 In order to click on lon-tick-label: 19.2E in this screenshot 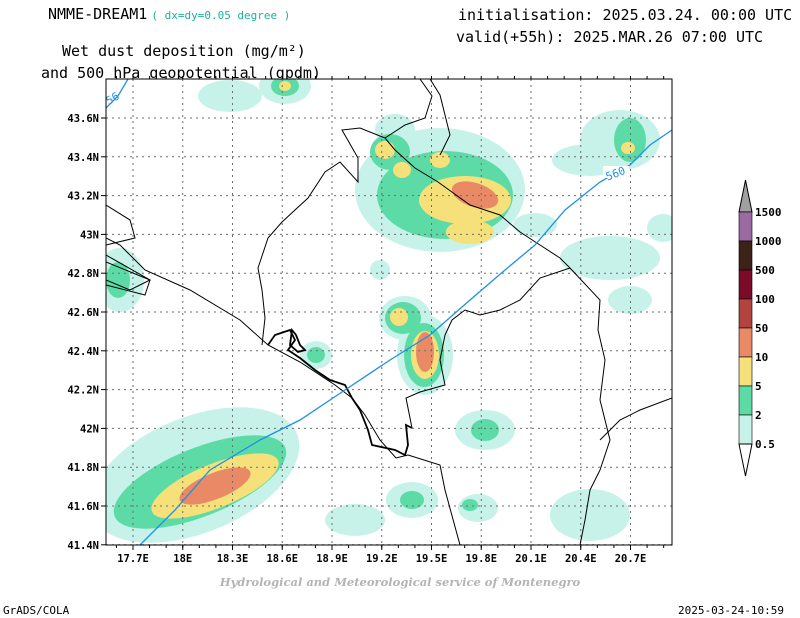, I will do `click(382, 559)`.